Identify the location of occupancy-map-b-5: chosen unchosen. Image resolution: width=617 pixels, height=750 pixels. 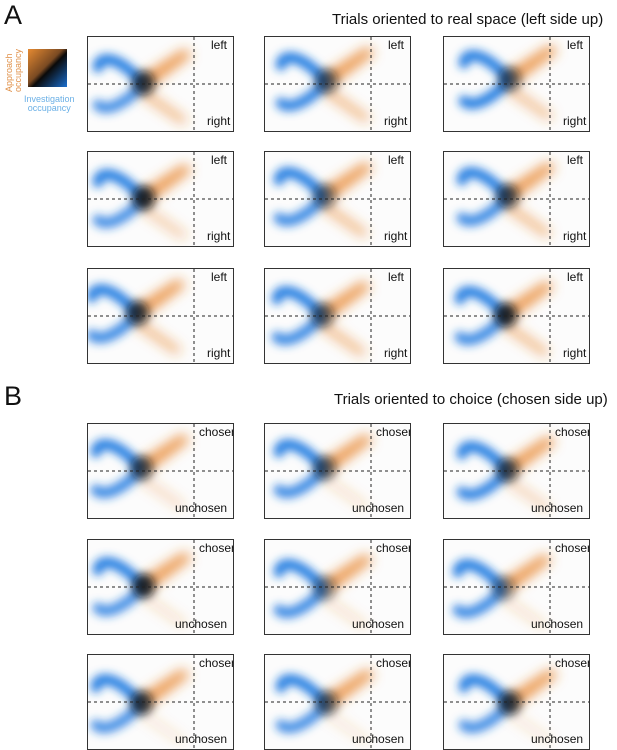
(337, 587).